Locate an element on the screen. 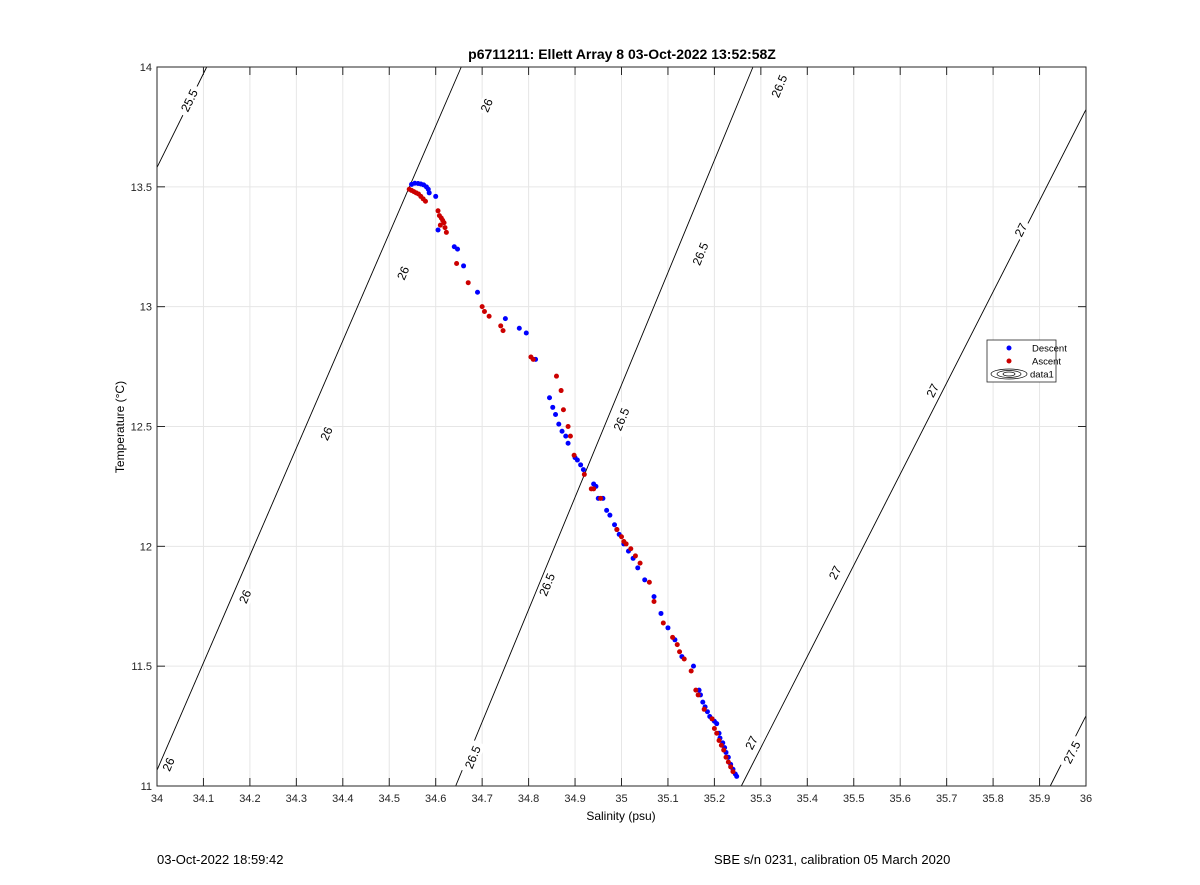 This screenshot has height=885, width=1200. x-tick-label: 36 is located at coordinates (1086, 799).